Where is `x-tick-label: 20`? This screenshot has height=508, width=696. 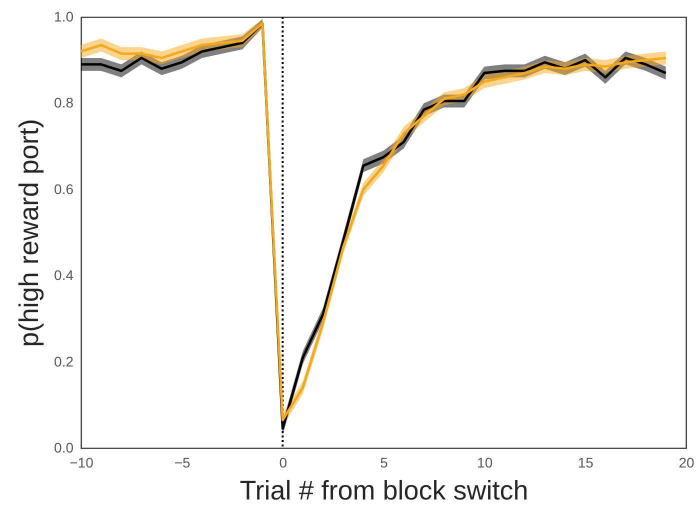 x-tick-label: 20 is located at coordinates (686, 462).